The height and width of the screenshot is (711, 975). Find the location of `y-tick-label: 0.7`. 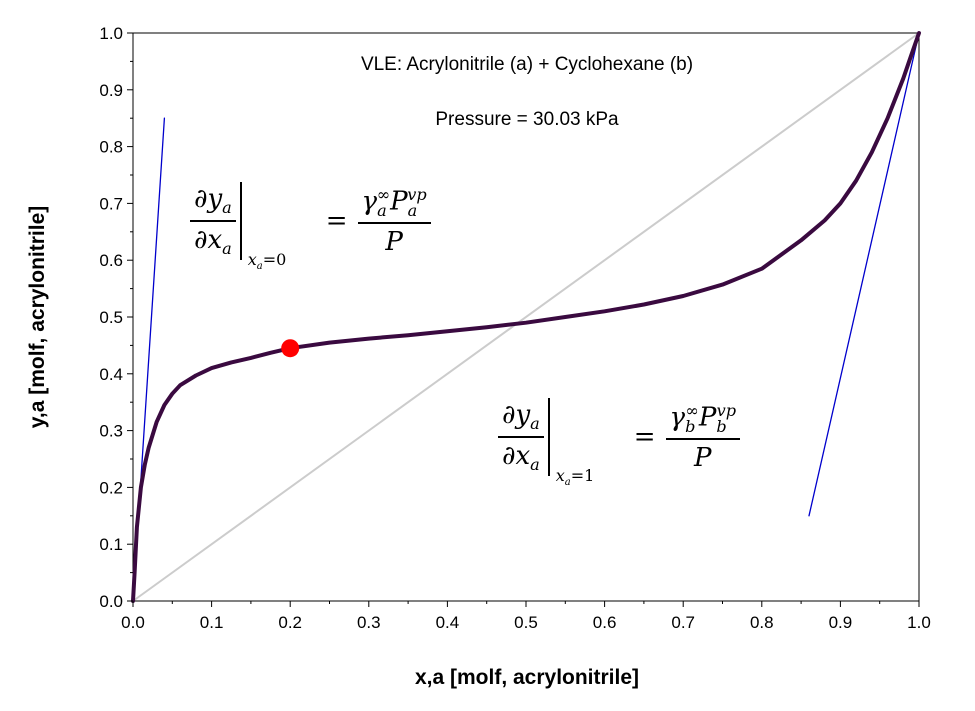

y-tick-label: 0.7 is located at coordinates (111, 203).